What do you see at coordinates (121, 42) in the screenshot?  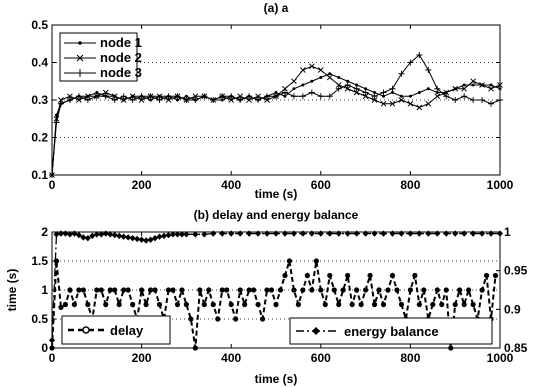 I see `legend-node-1-label: node 1` at bounding box center [121, 42].